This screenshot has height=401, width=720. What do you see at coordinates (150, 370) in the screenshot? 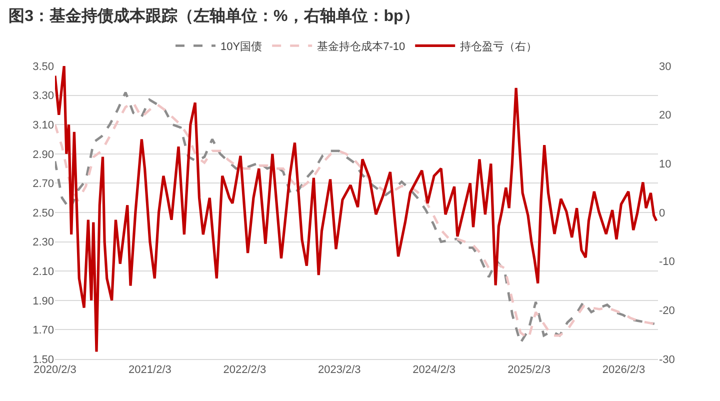
I see `x-tick-label: 2021/2/3` at bounding box center [150, 370].